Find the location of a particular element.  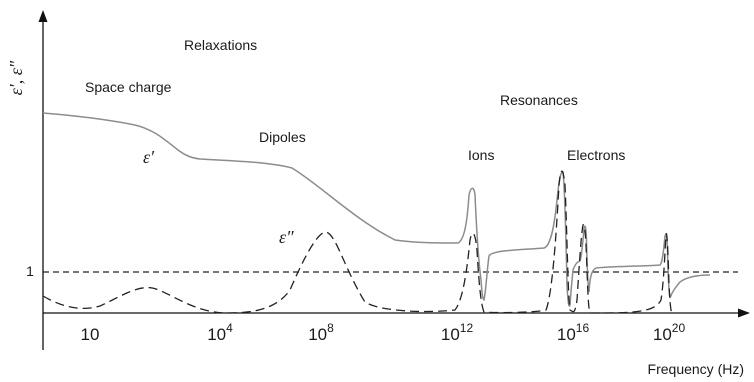

x-tick-label: 10⁴ is located at coordinates (220, 332).